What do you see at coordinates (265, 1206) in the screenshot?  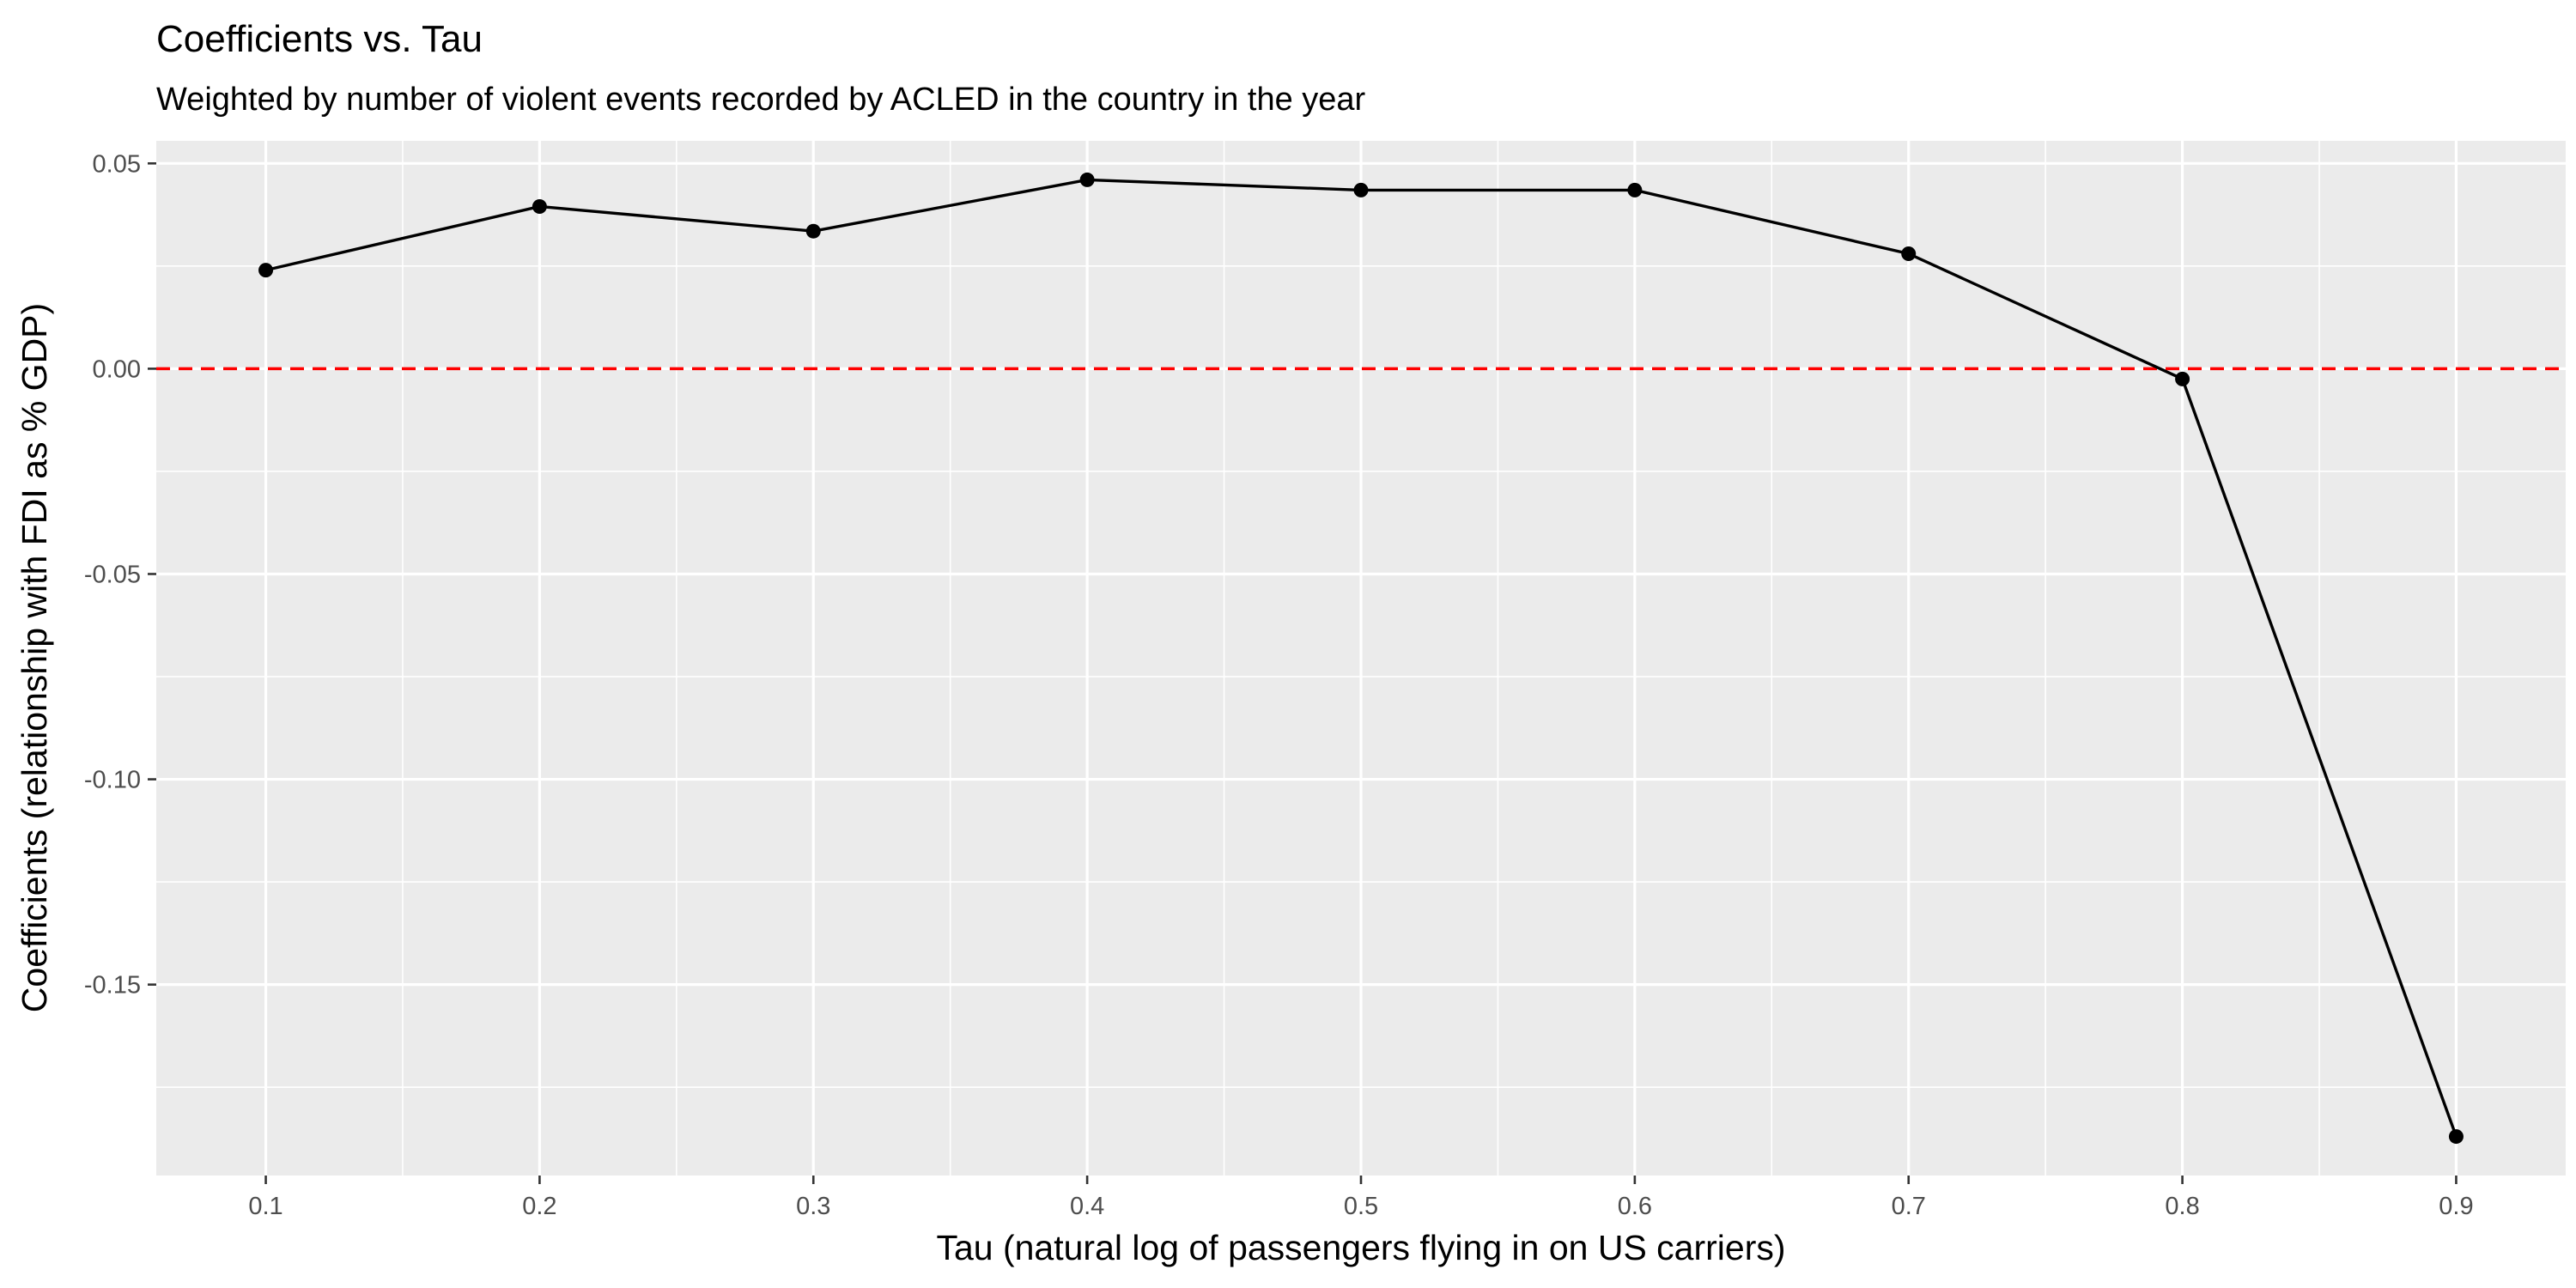 I see `x-tick-label: 0.1` at bounding box center [265, 1206].